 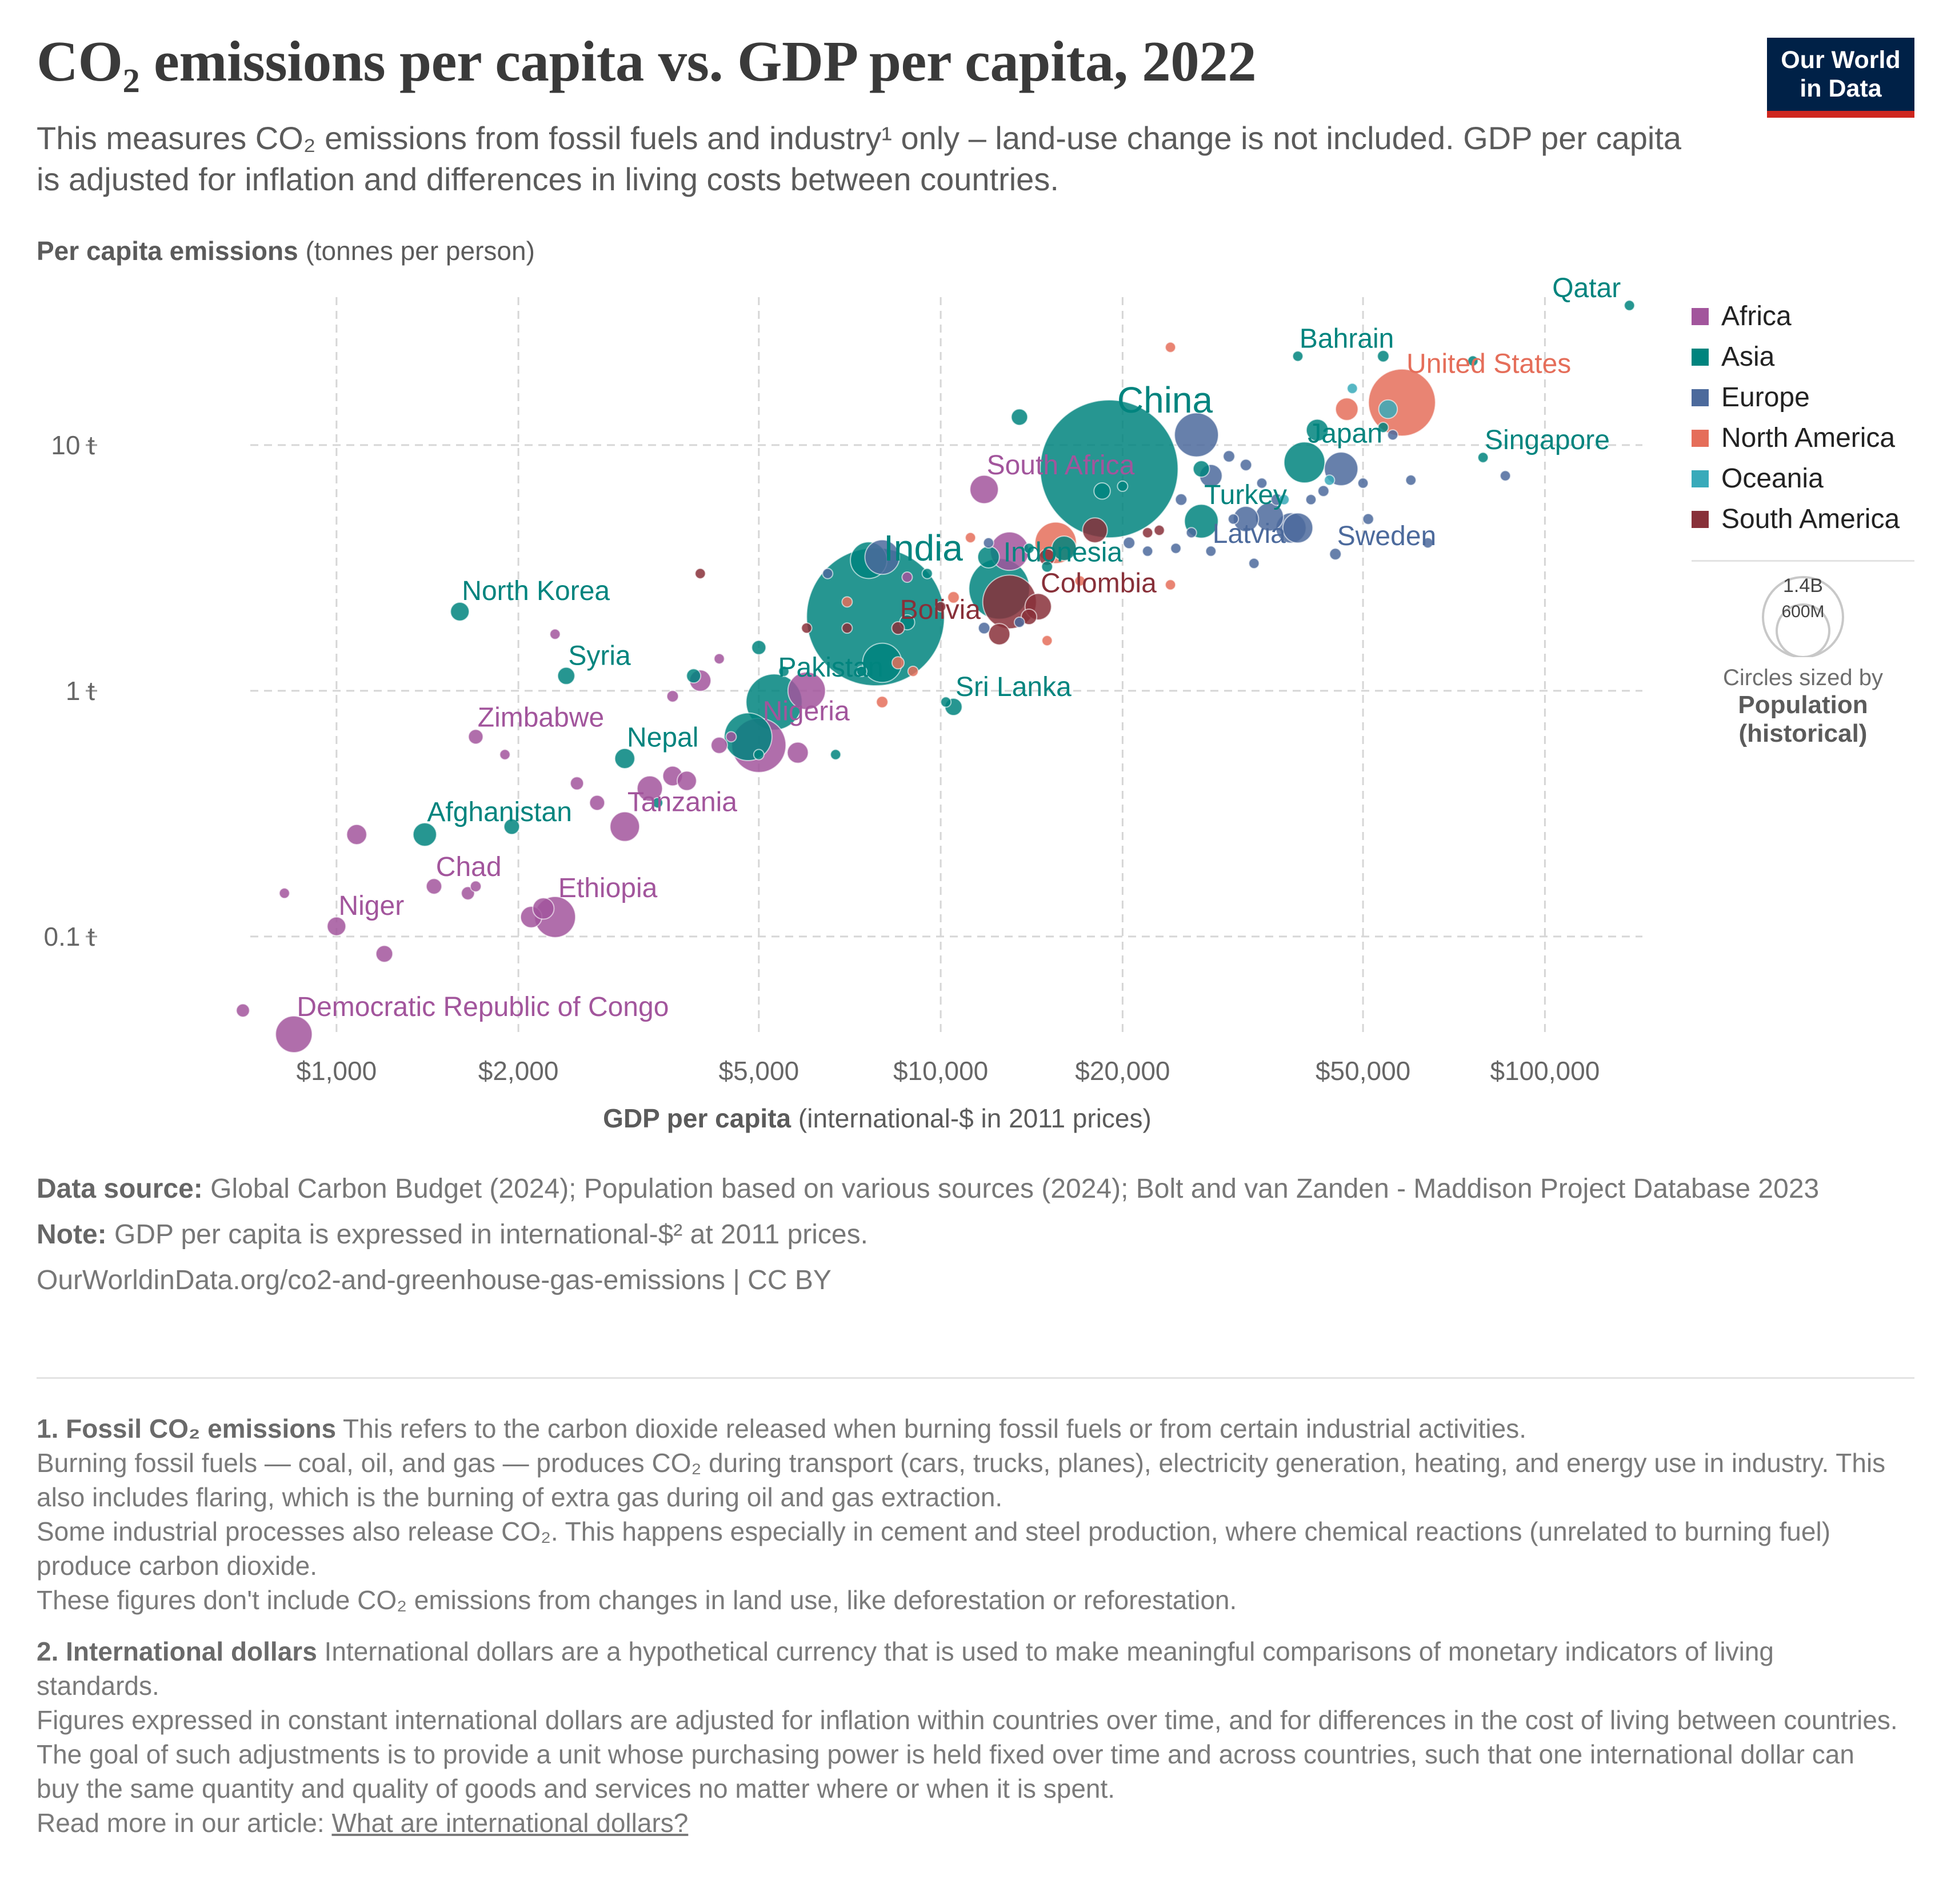 I want to click on legend-item: North America, so click(x=1796, y=438).